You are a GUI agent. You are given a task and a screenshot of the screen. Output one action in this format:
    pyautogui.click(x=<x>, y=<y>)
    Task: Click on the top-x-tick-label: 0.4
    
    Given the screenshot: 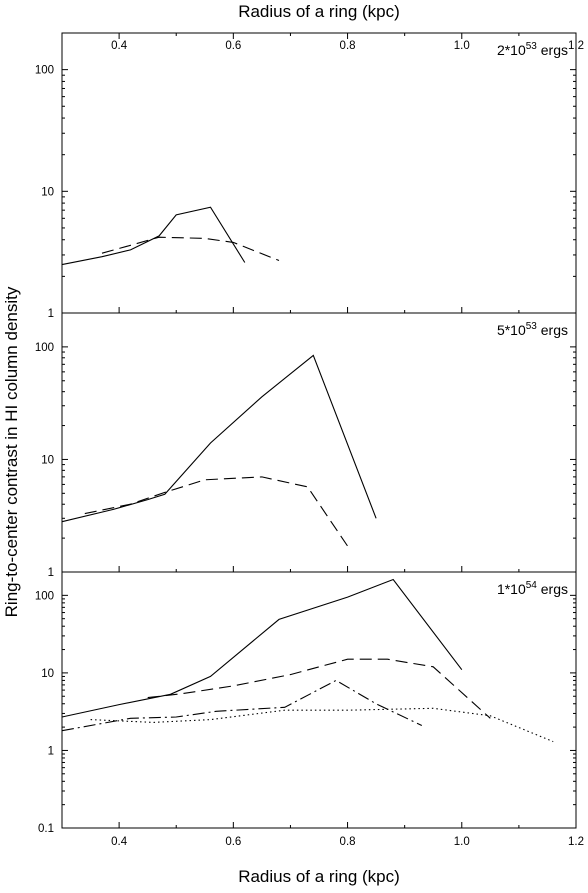 What is the action you would take?
    pyautogui.click(x=119, y=46)
    